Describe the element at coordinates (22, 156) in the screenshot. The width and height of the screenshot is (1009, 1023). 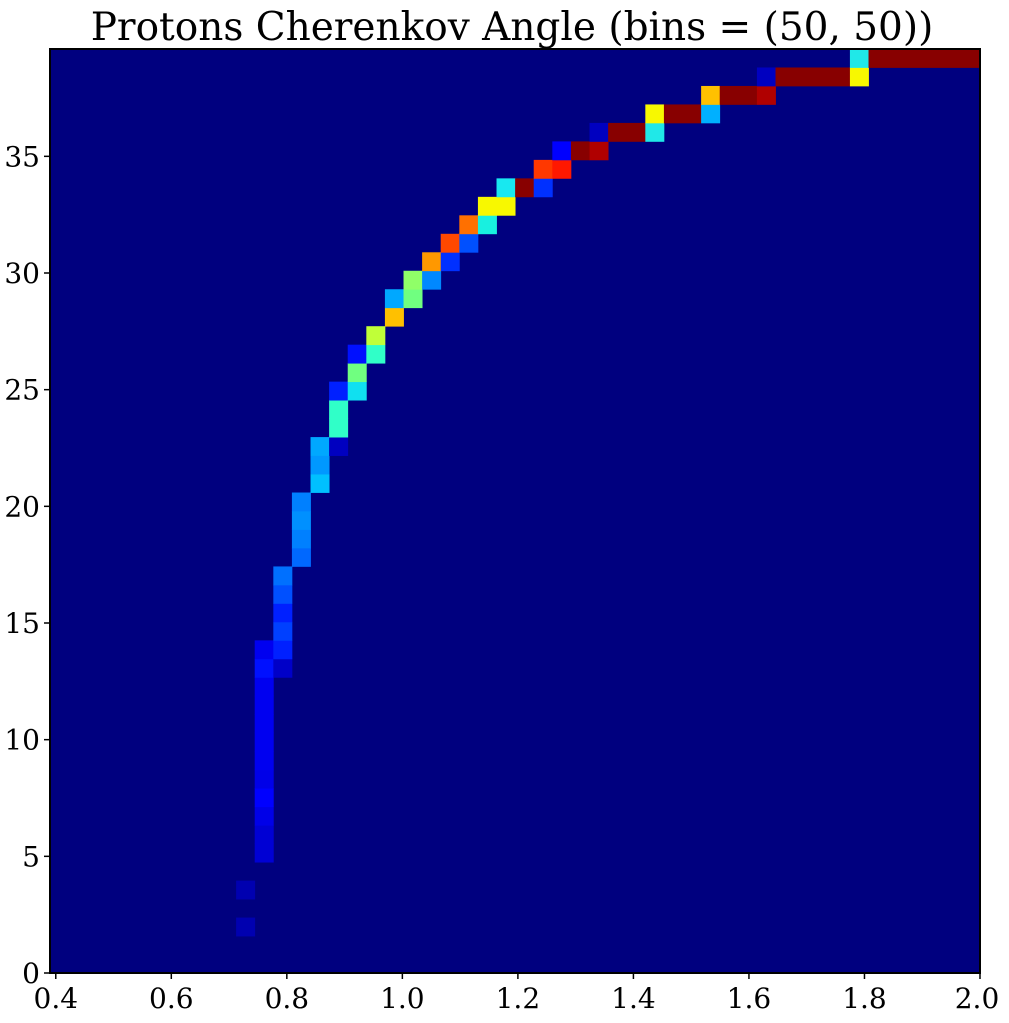
I see `y-tick-label: 35` at that location.